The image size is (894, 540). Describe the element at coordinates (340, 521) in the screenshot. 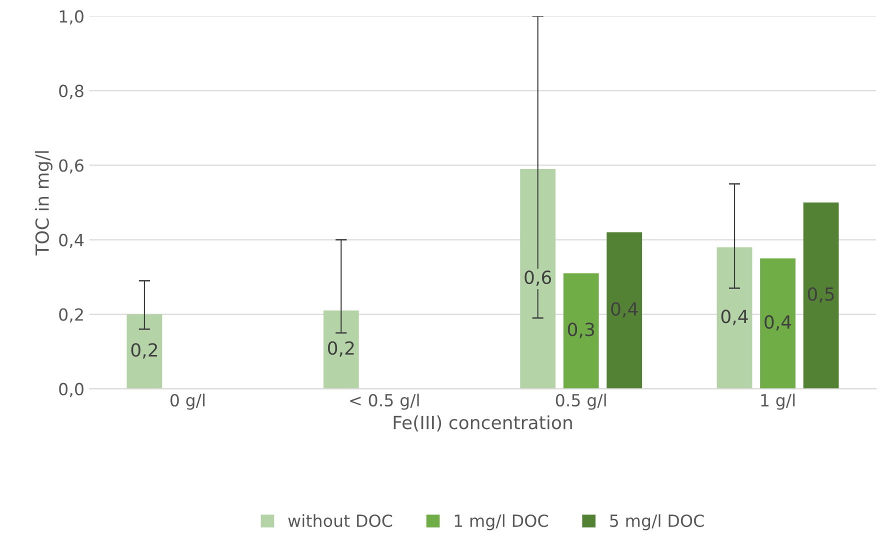

I see `legend-label: without DOC` at that location.